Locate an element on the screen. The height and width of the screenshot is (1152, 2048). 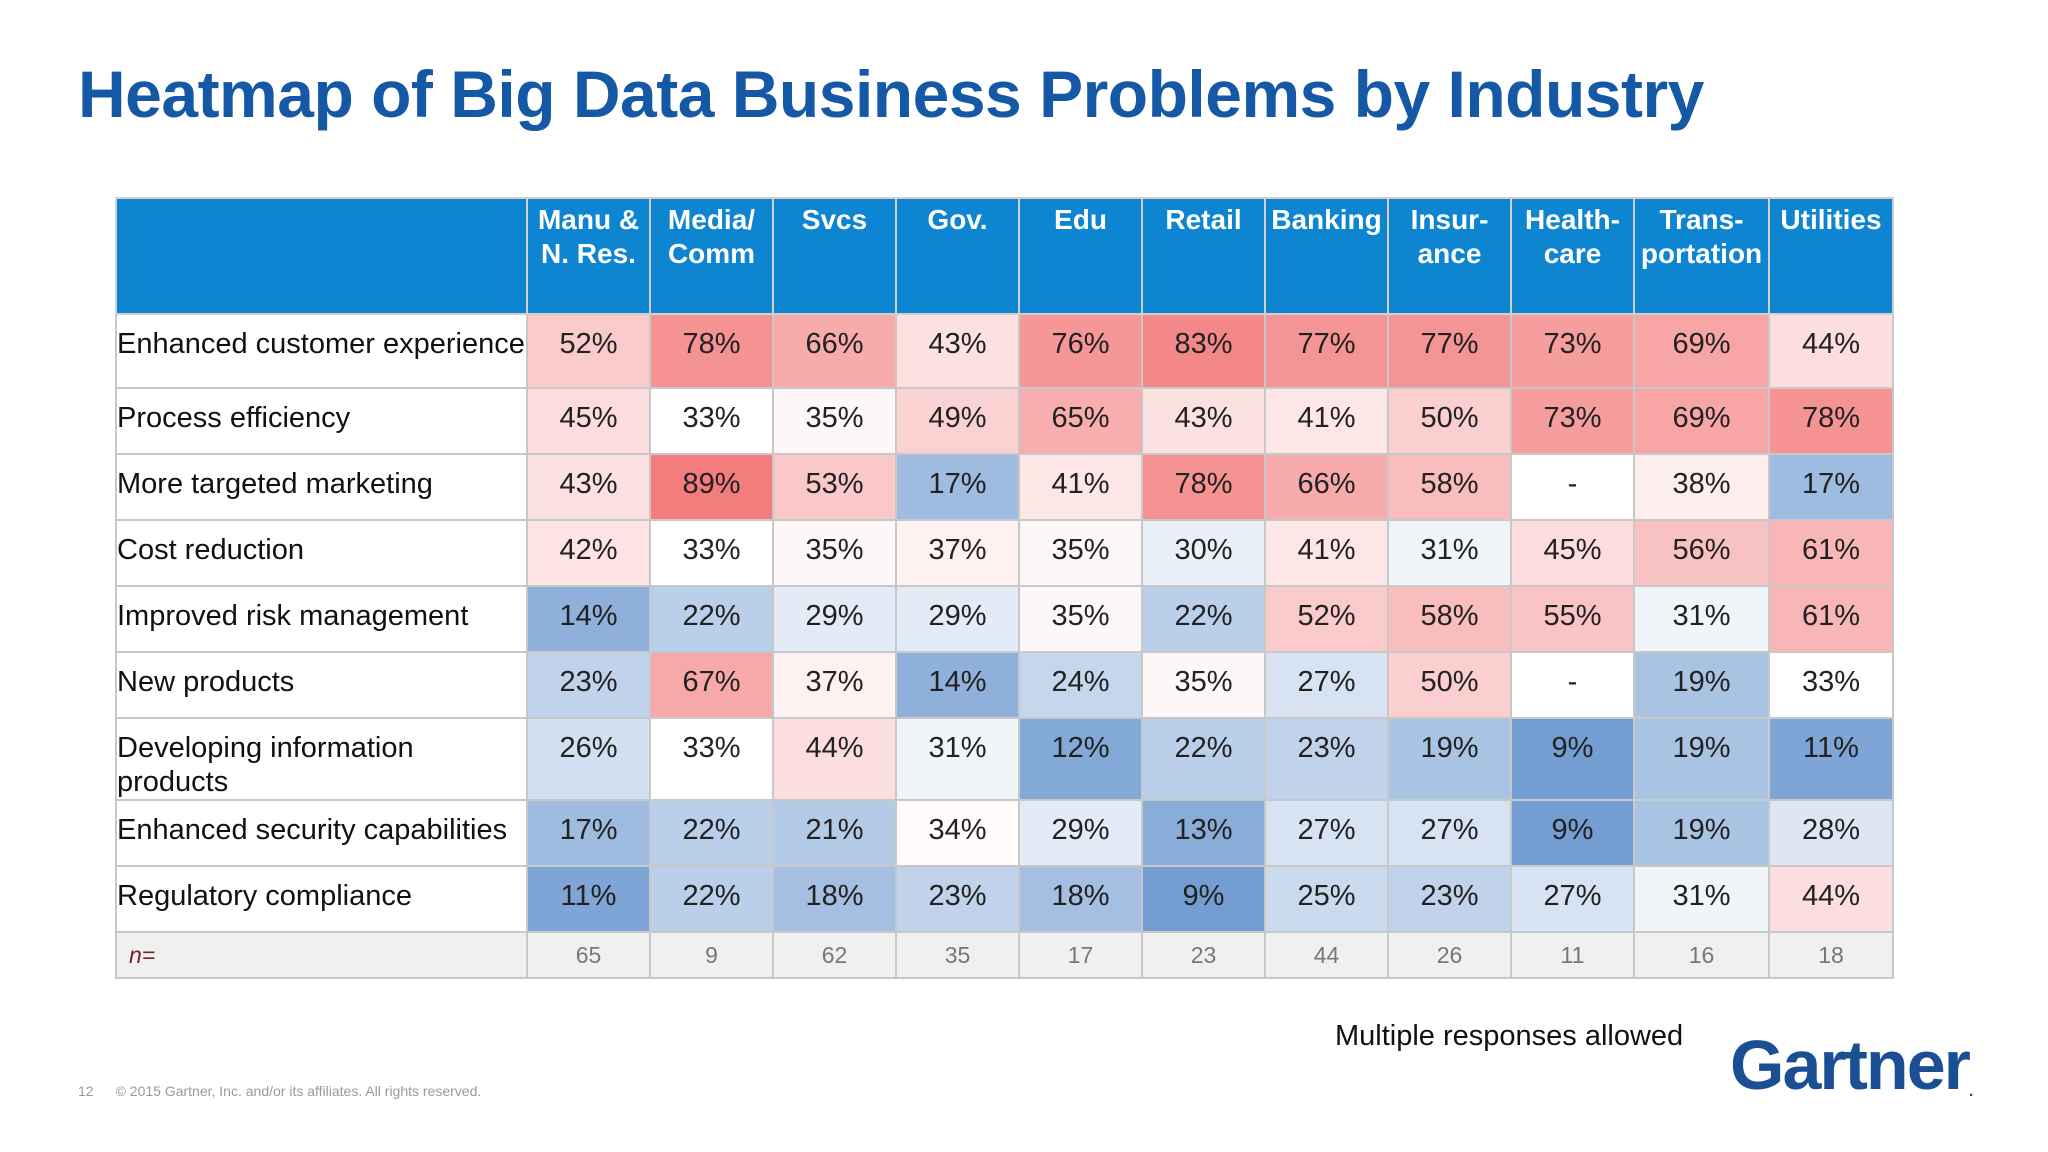
heatmap-cell: 27% is located at coordinates (1326, 833).